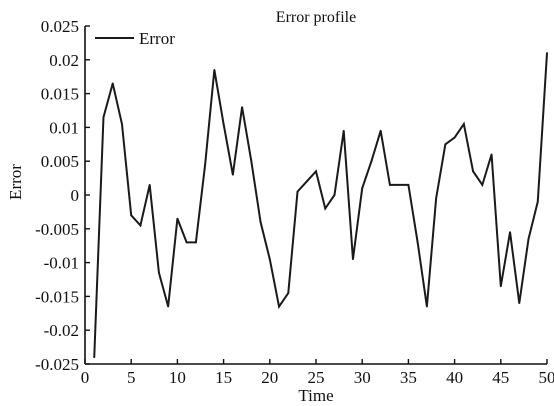 Image resolution: width=554 pixels, height=406 pixels. I want to click on y-tick-label: 0.005, so click(60, 161).